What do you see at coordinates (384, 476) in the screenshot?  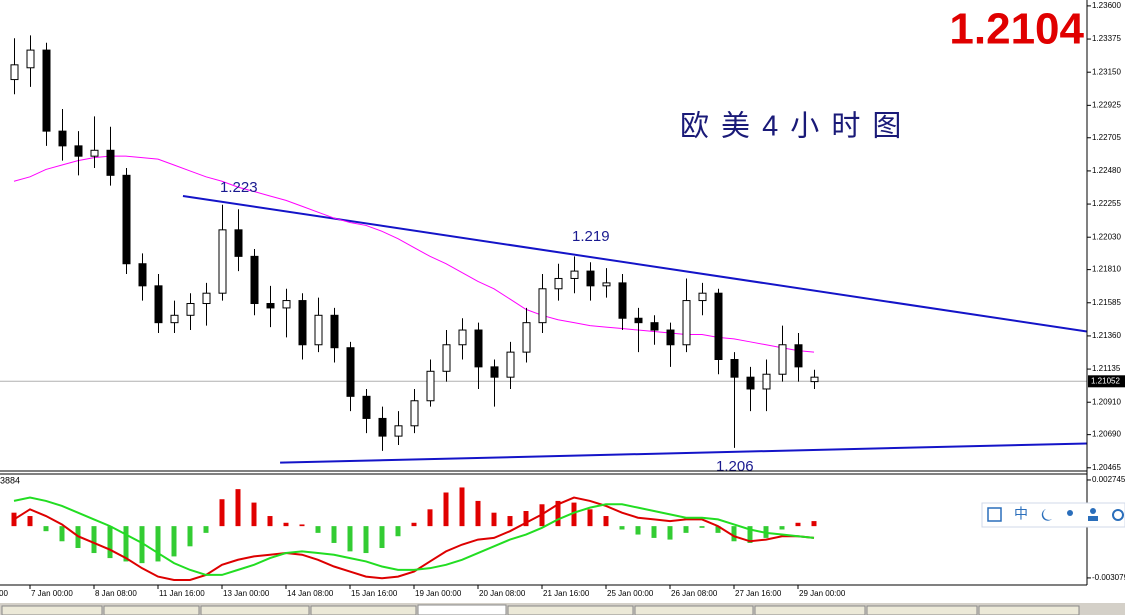 I see `annotation: 1.205` at bounding box center [384, 476].